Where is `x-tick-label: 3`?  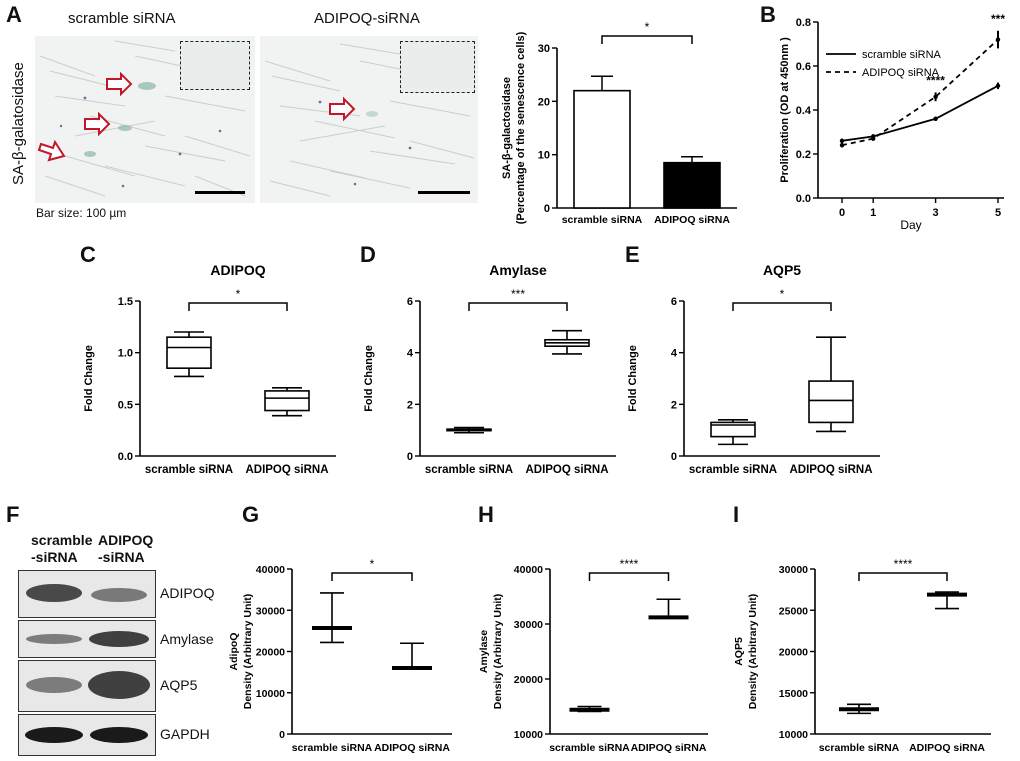
x-tick-label: 3 is located at coordinates (936, 213).